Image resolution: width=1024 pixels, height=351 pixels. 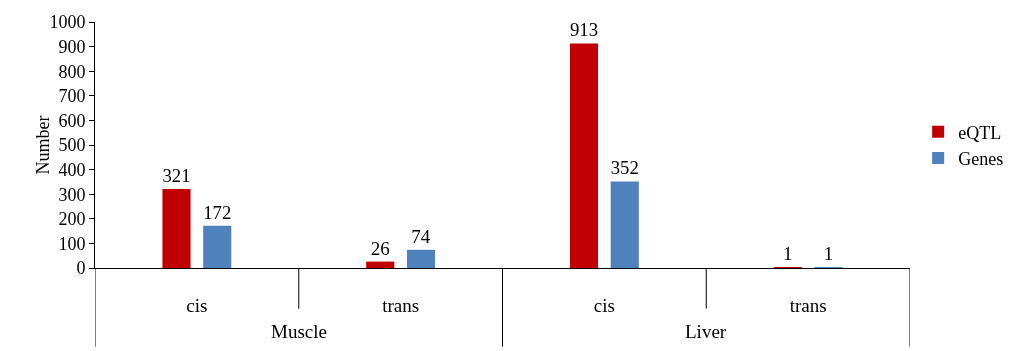 I want to click on data-label: 172, so click(x=217, y=212).